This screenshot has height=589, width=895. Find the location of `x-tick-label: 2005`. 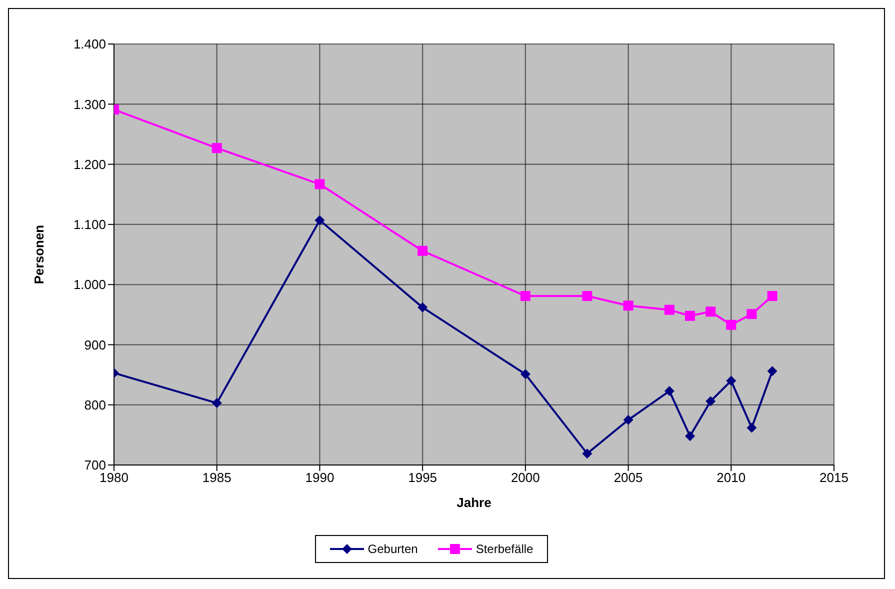

x-tick-label: 2005 is located at coordinates (628, 478).